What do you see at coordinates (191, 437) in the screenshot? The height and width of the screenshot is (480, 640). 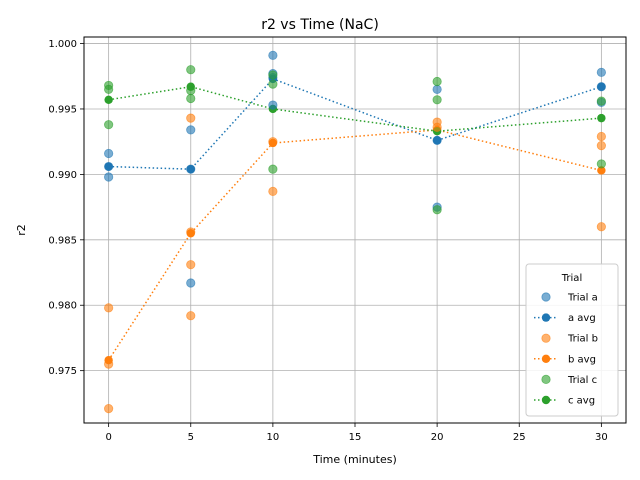 I see `x-tick-label: 5` at bounding box center [191, 437].